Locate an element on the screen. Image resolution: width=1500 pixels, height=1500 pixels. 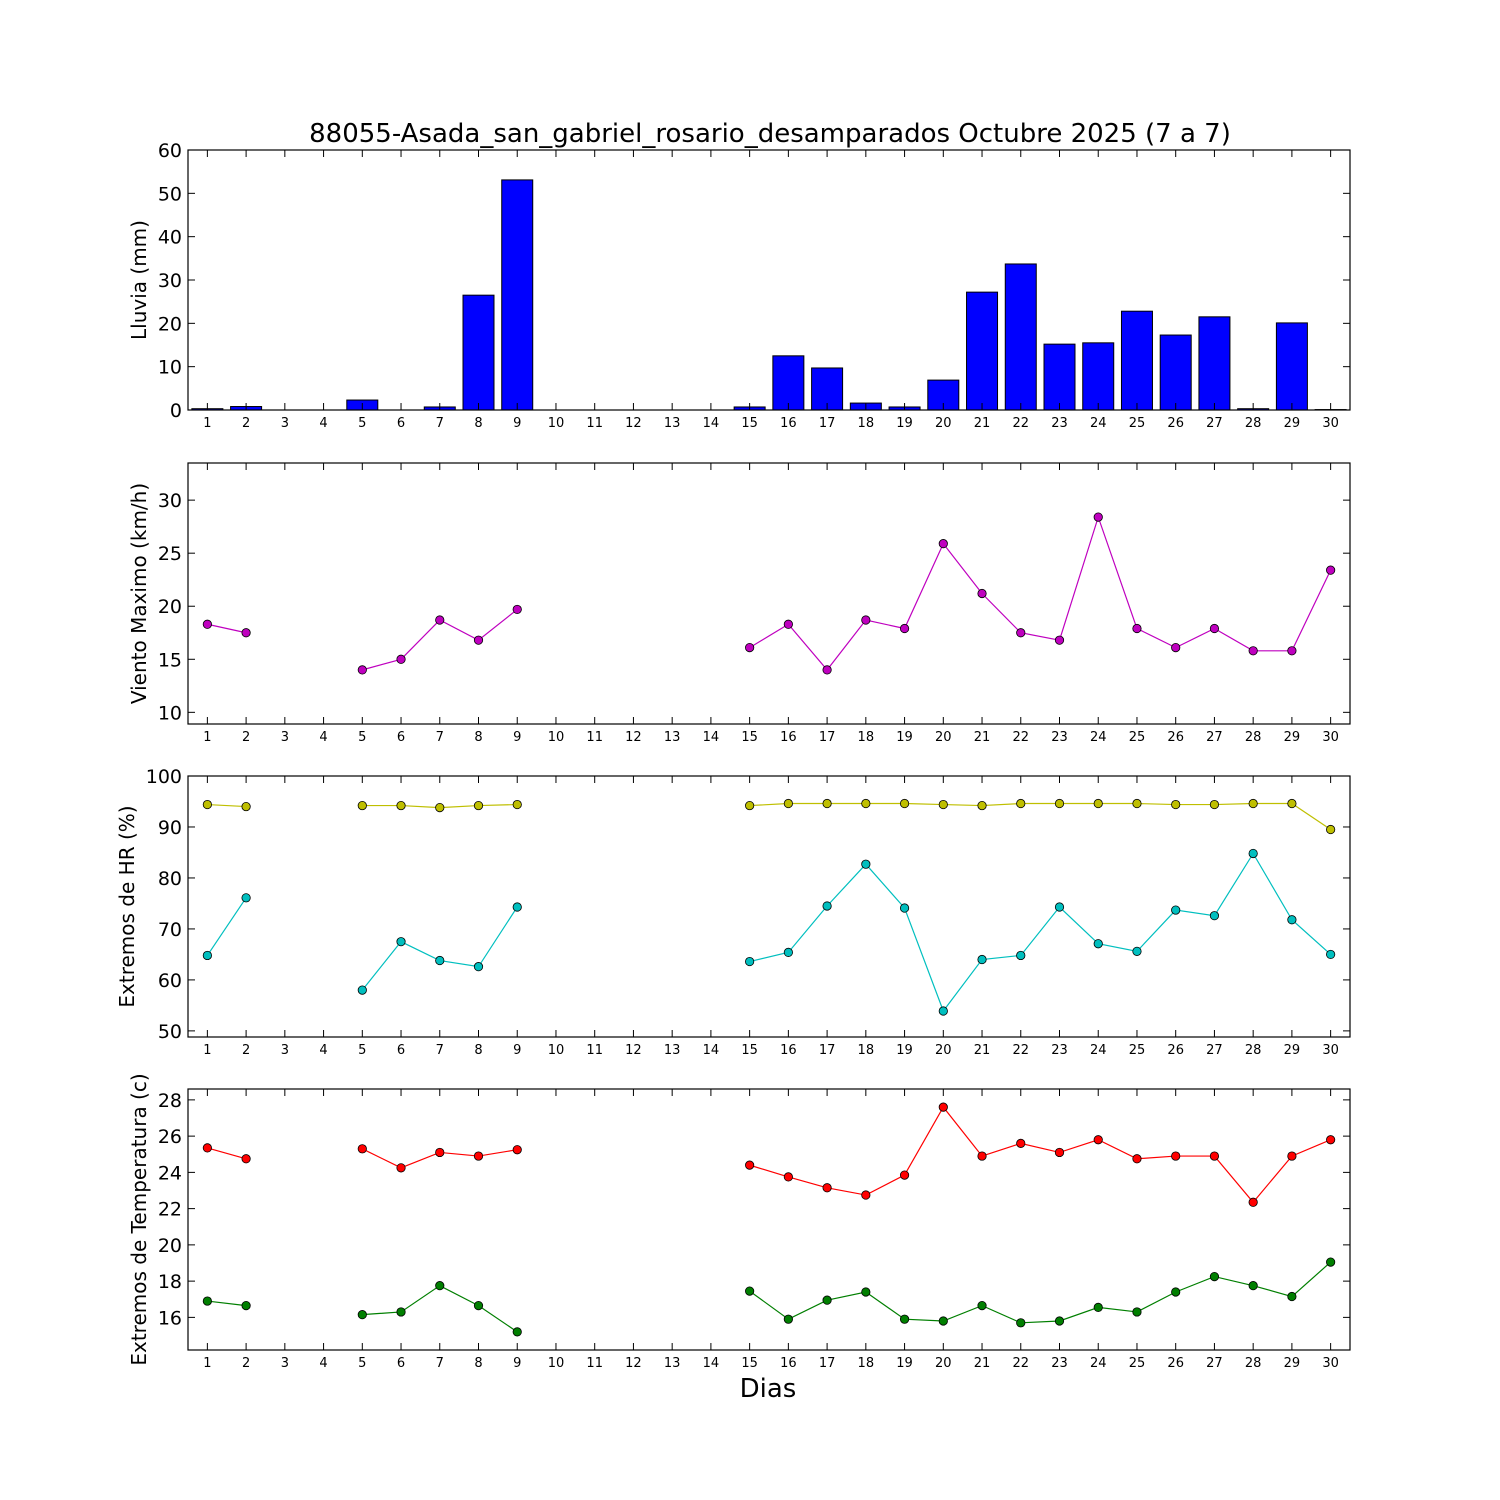
x-tick-label: 29 is located at coordinates (1292, 1050).